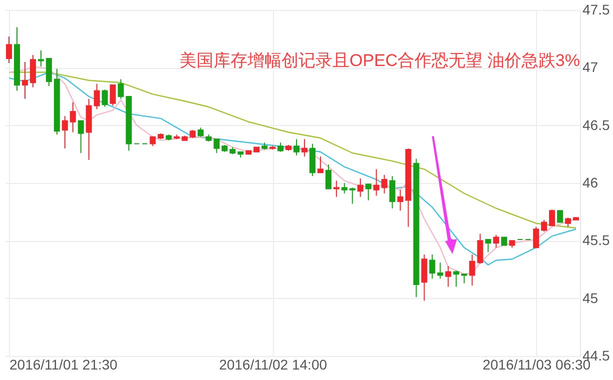 Image resolution: width=613 pixels, height=380 pixels. Describe the element at coordinates (596, 124) in the screenshot. I see `y-tick-label: 46.5` at that location.